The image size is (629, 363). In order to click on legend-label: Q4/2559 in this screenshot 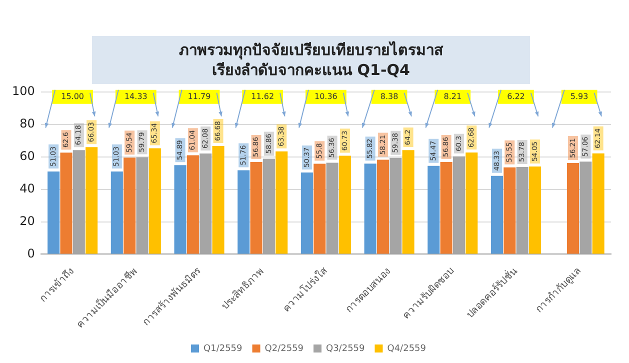, I will do `click(406, 349)`.